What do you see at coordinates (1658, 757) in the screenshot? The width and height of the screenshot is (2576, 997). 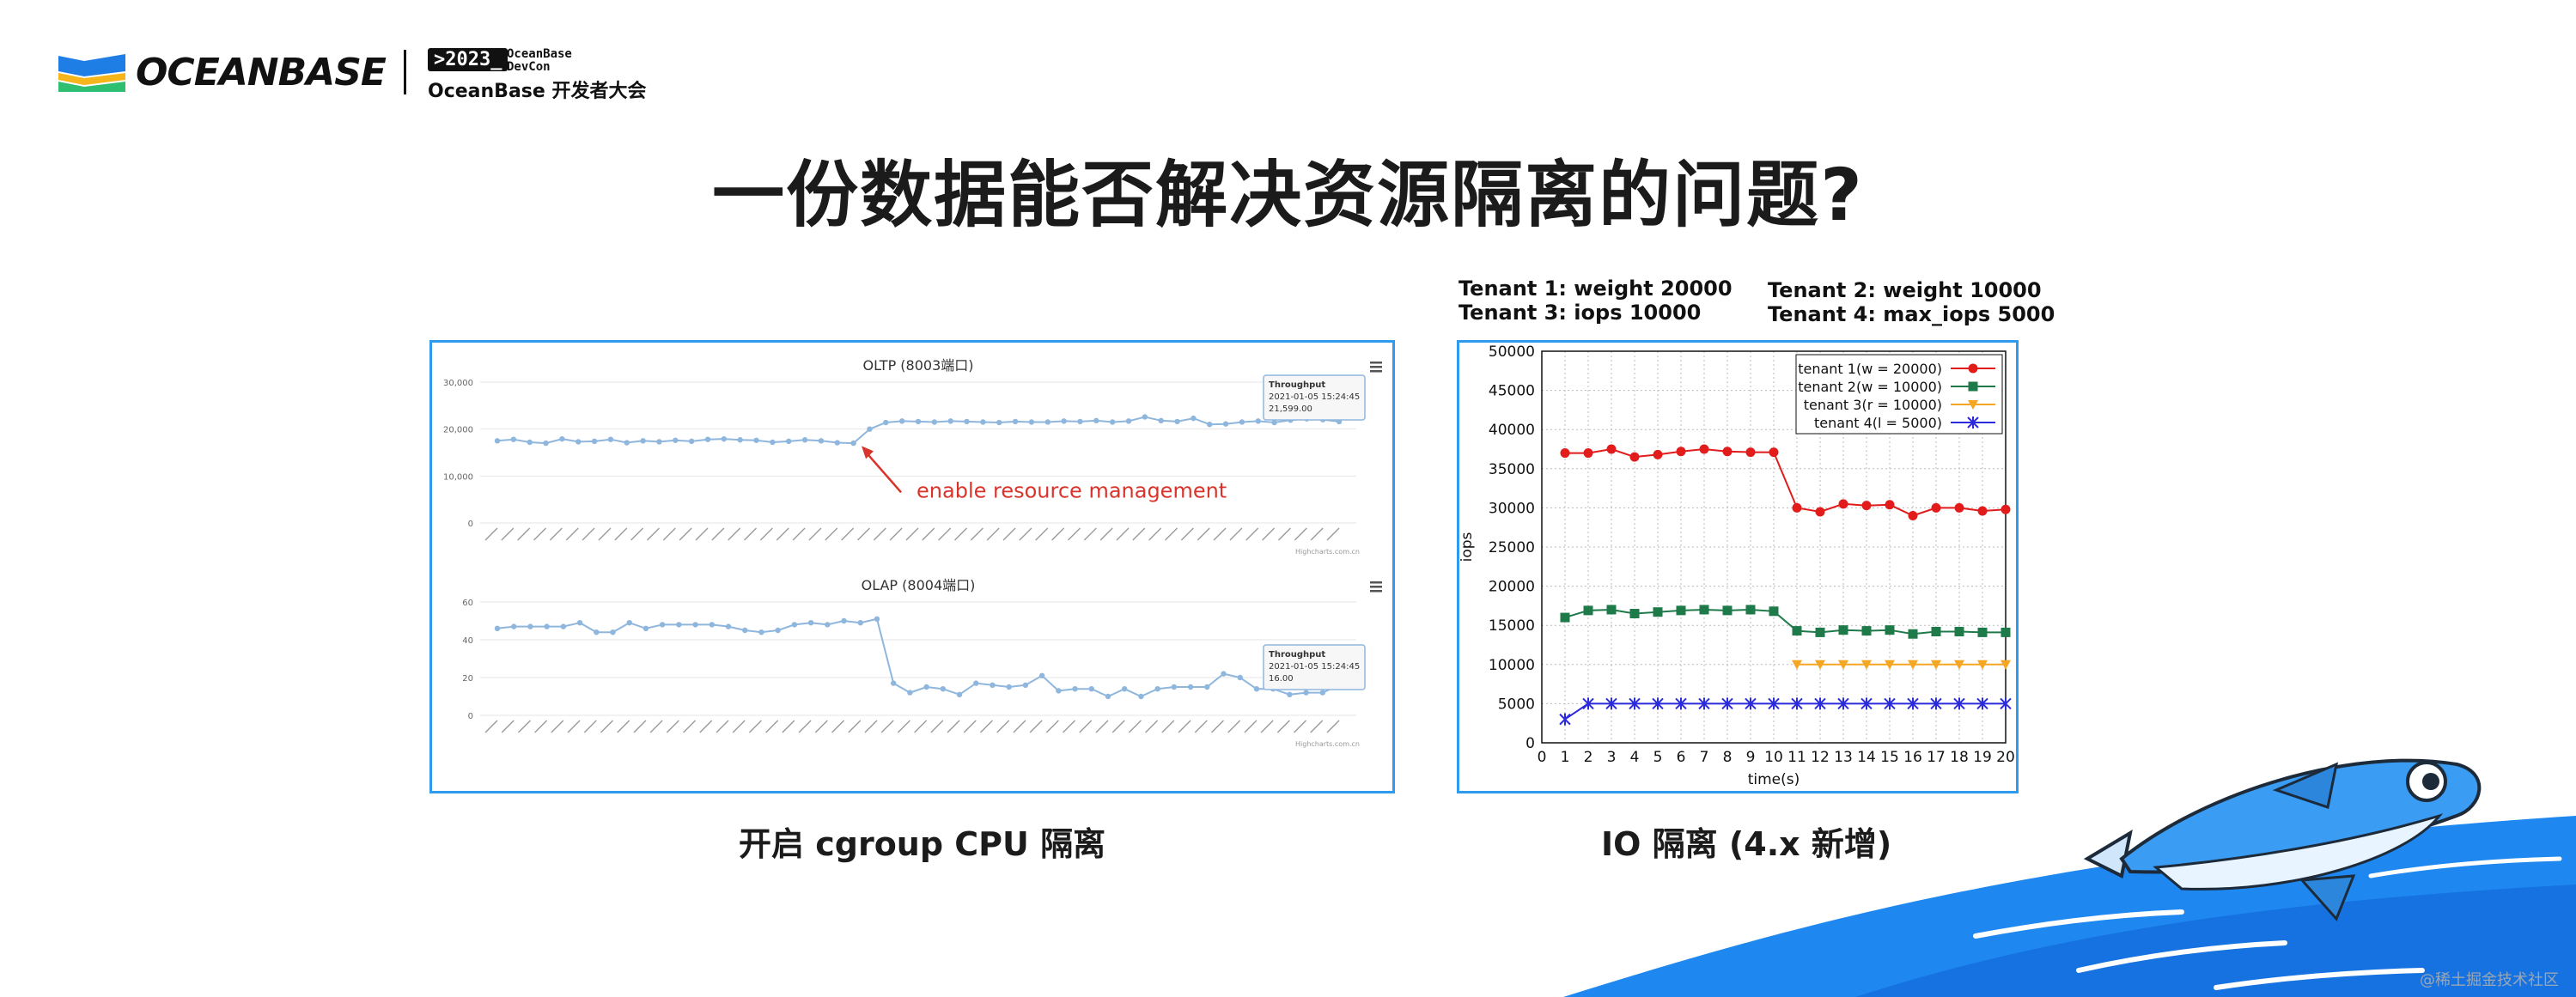 I see `x-tick-label: 5` at bounding box center [1658, 757].